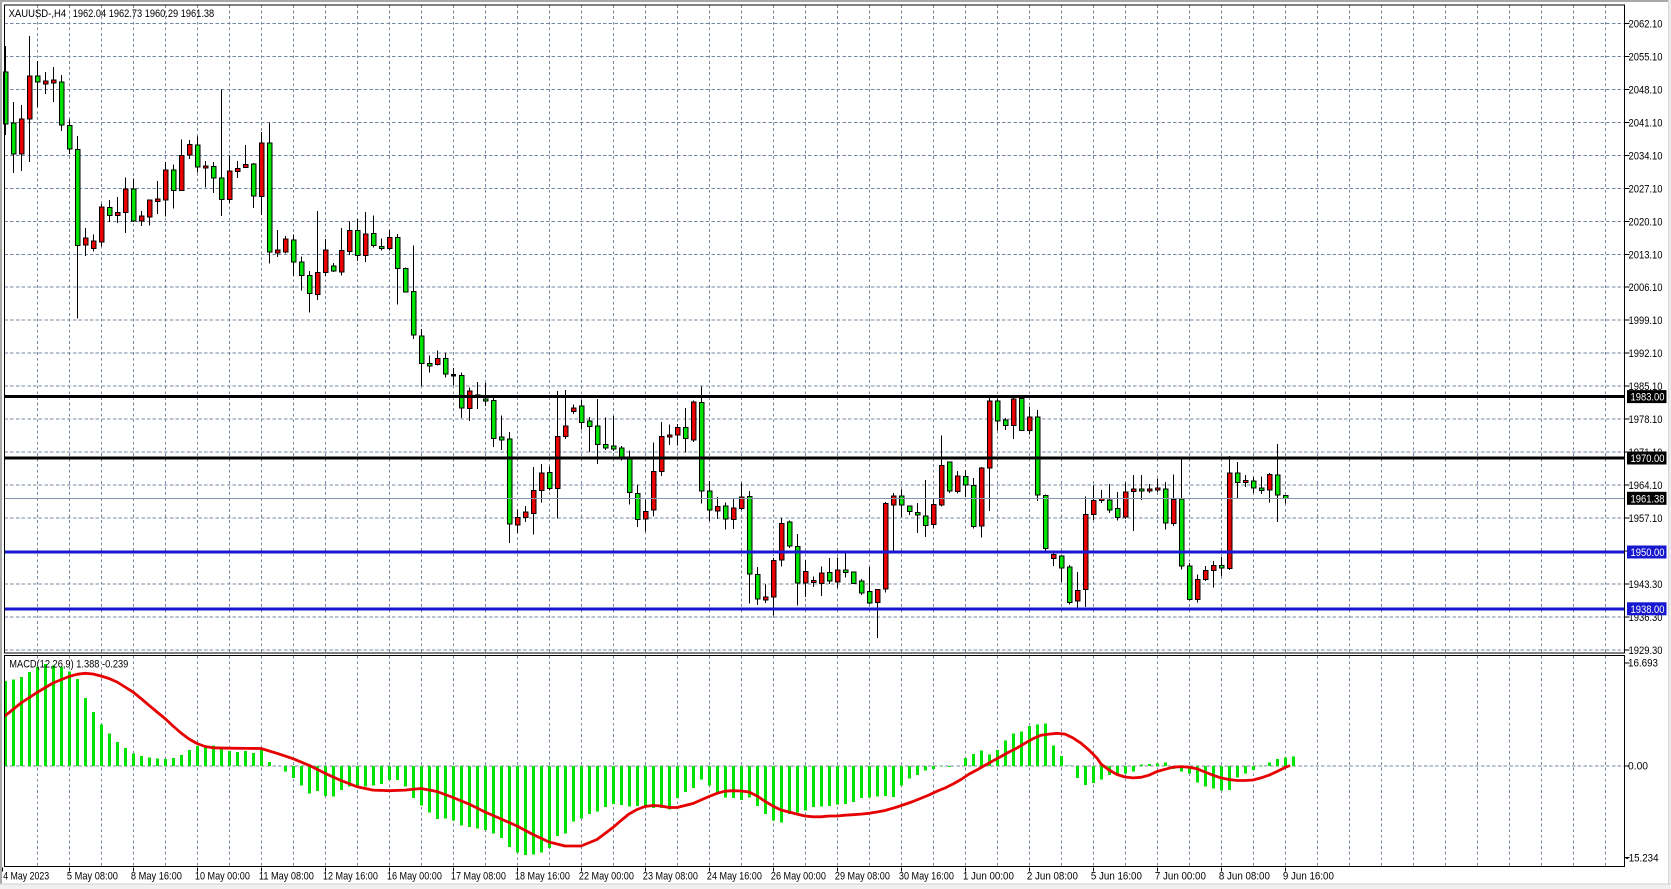 The image size is (1671, 889). What do you see at coordinates (68, 665) in the screenshot?
I see `svg-text: MACD(12,26,9) 1.388 -0.239` at bounding box center [68, 665].